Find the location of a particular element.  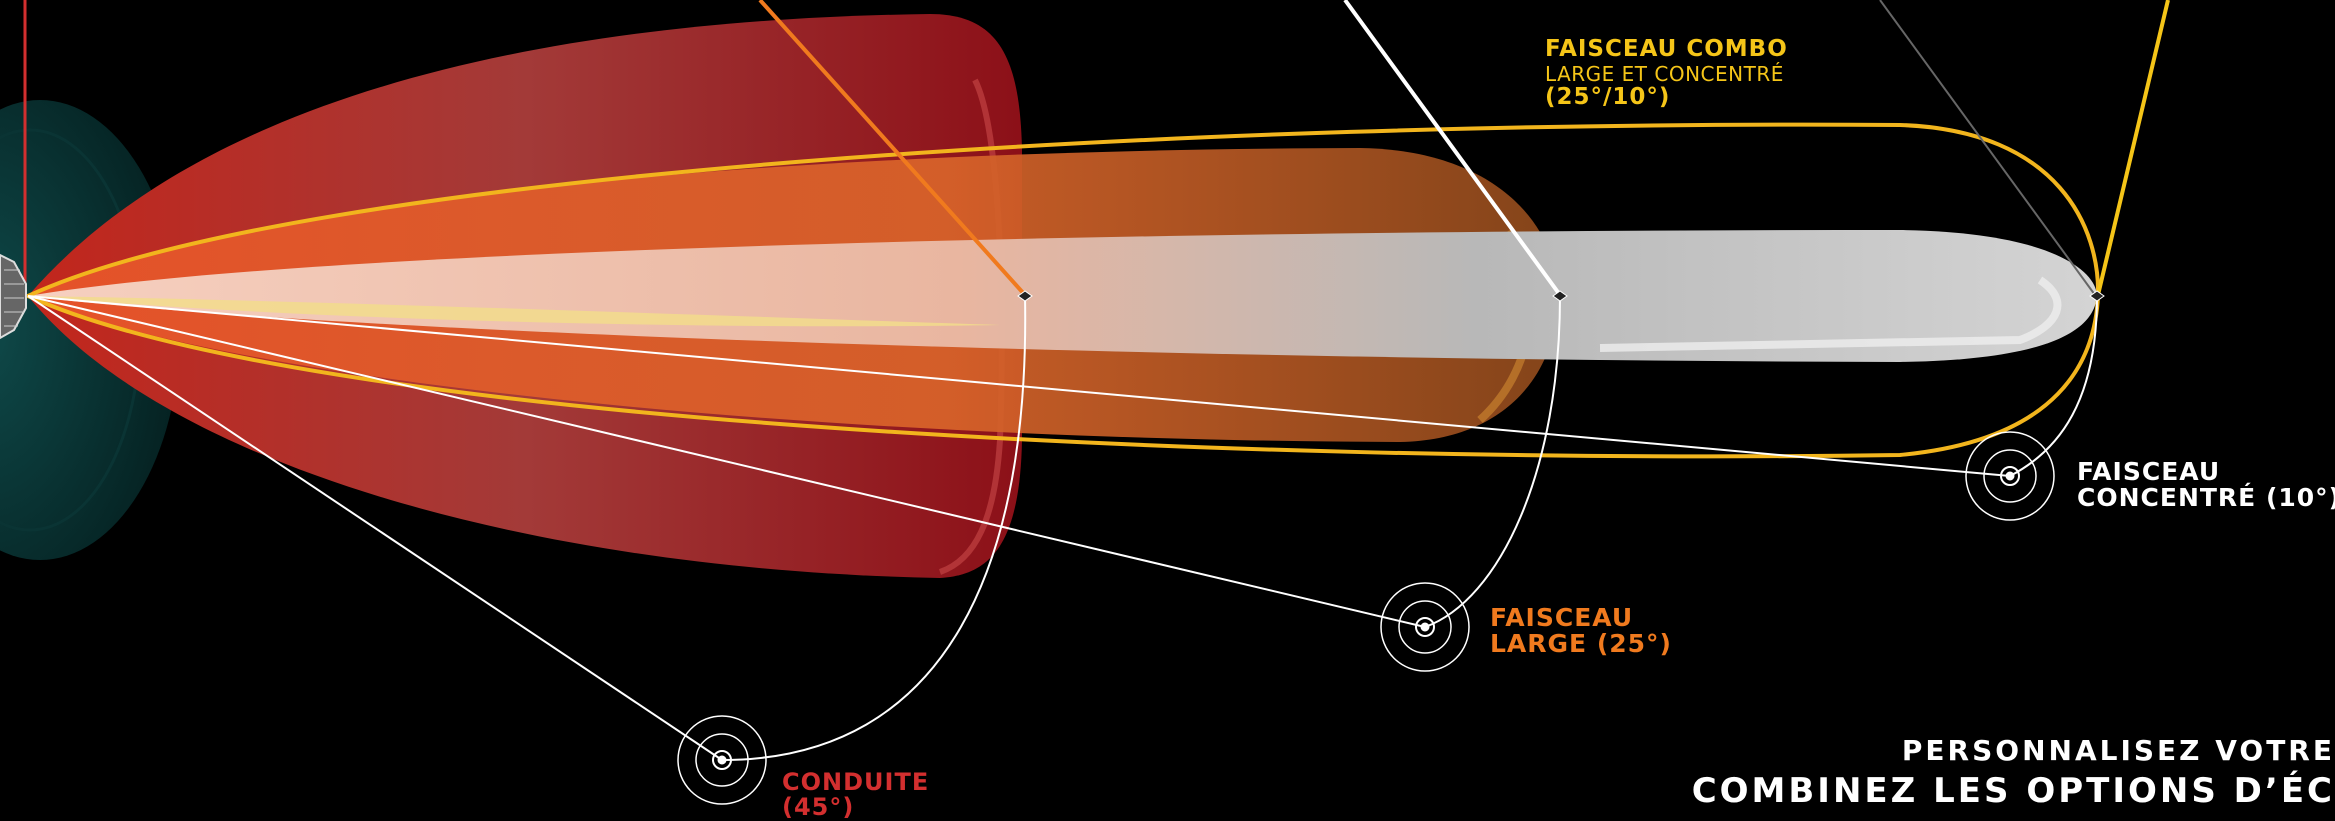

connector-driving is located at coordinates (874, 528).